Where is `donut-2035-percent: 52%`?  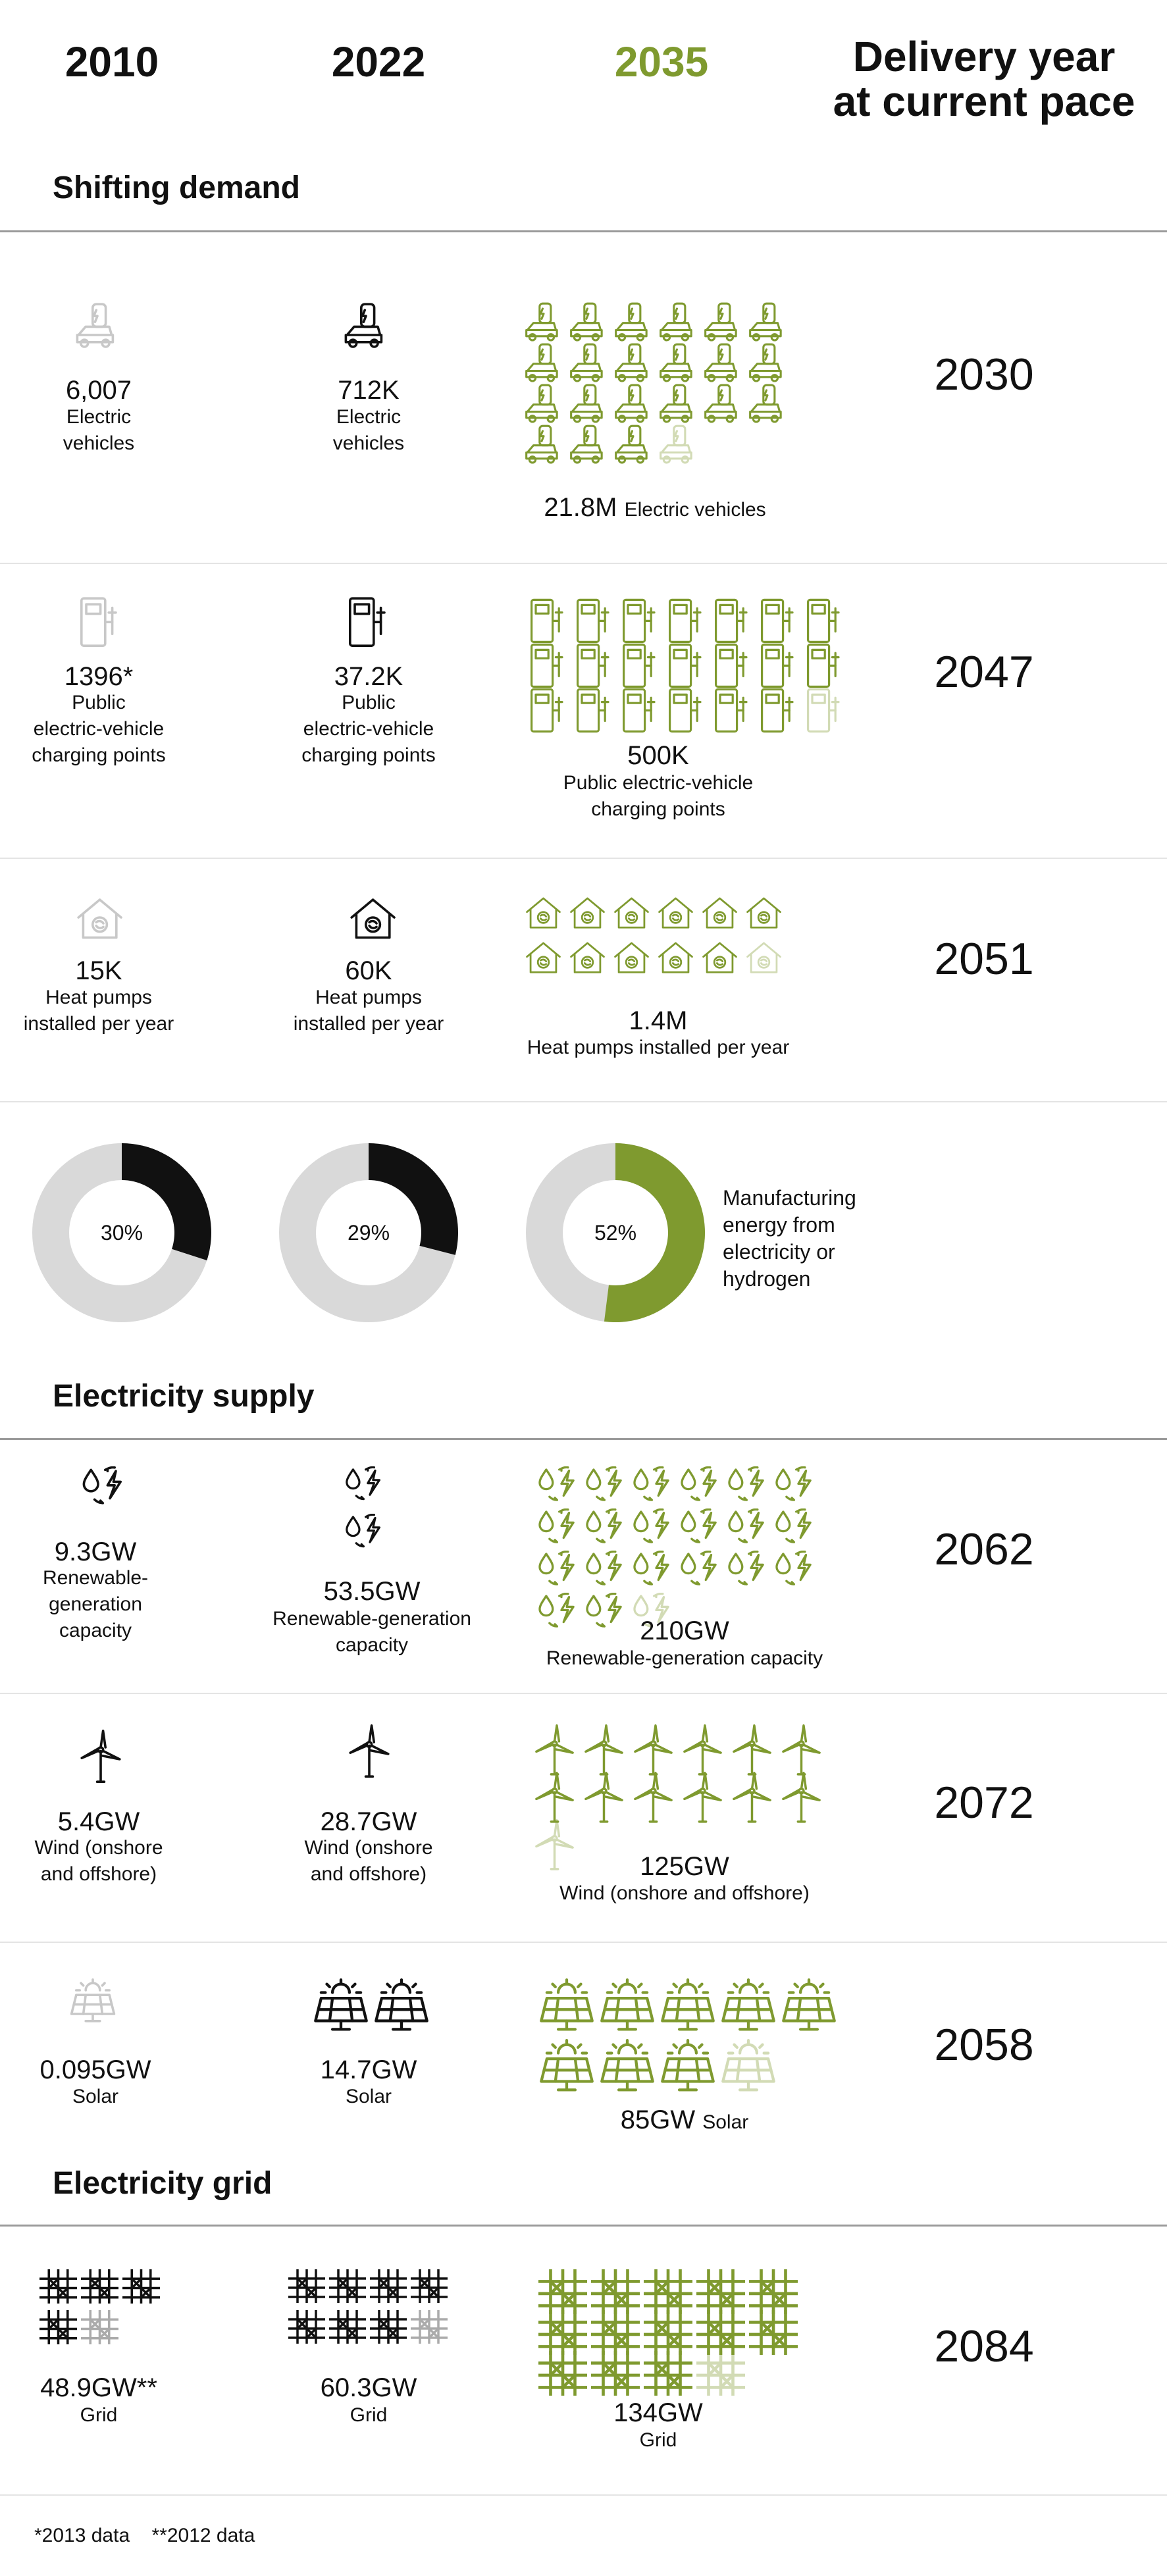
donut-2035-percent: 52% is located at coordinates (615, 1233).